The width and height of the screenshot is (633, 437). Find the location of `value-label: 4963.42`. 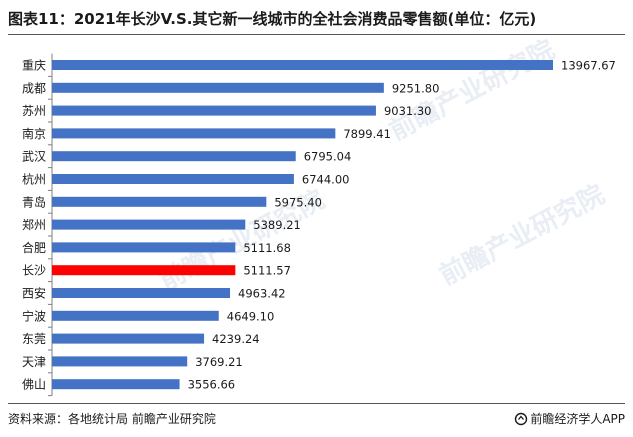

value-label: 4963.42 is located at coordinates (262, 294).